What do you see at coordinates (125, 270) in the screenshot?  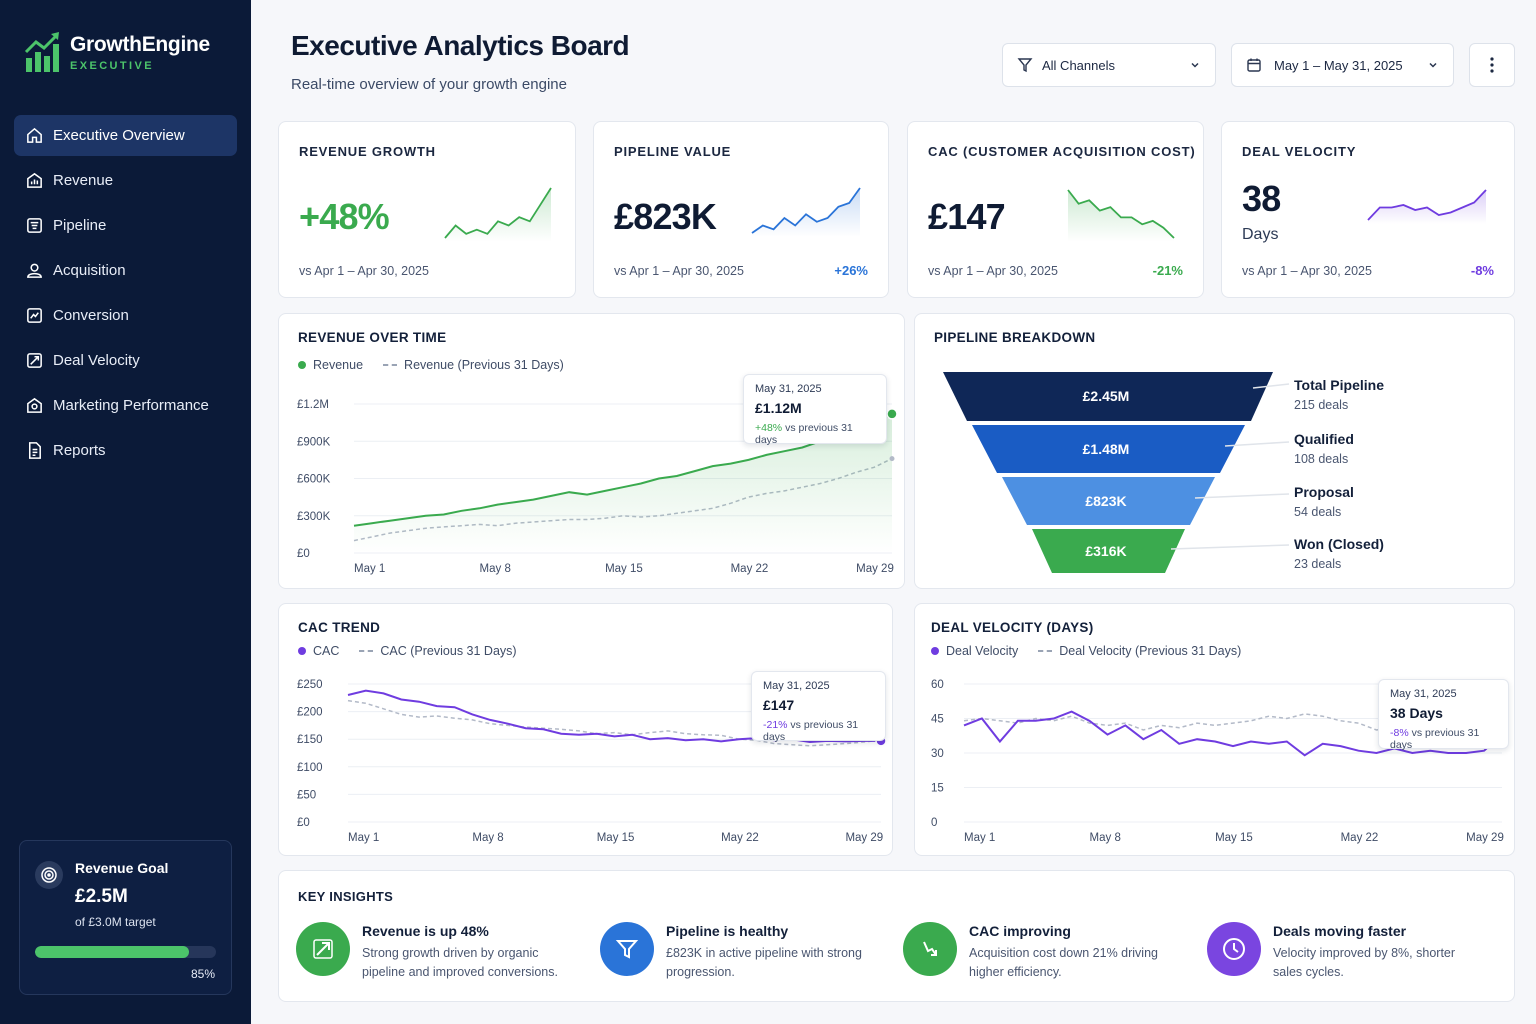 I see `sidebar-item-acquisition: Acquisition` at bounding box center [125, 270].